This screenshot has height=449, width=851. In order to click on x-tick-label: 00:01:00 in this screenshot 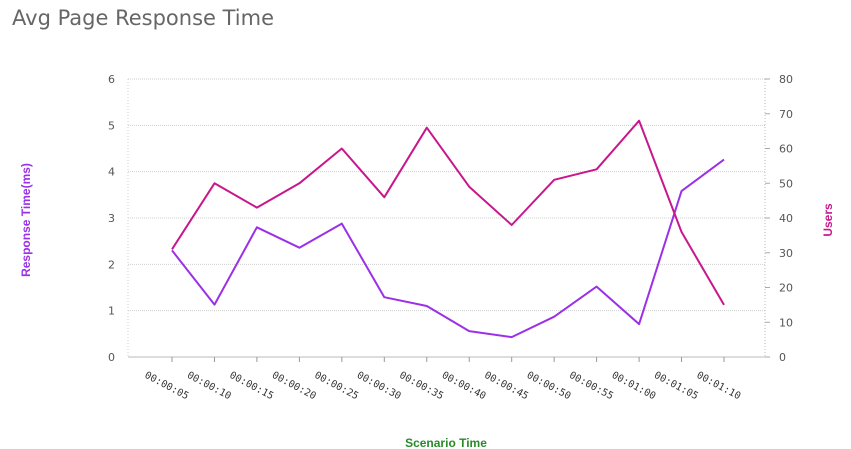, I will do `click(634, 386)`.